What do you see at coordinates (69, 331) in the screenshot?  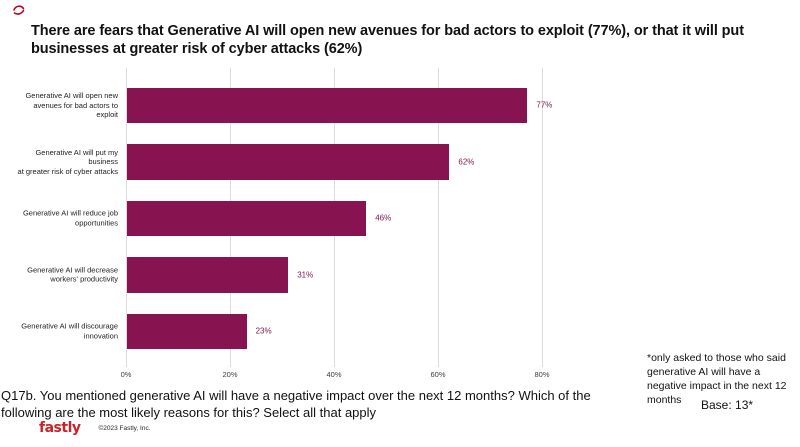 I see `category-label: Generative AI will discourage innovation` at bounding box center [69, 331].